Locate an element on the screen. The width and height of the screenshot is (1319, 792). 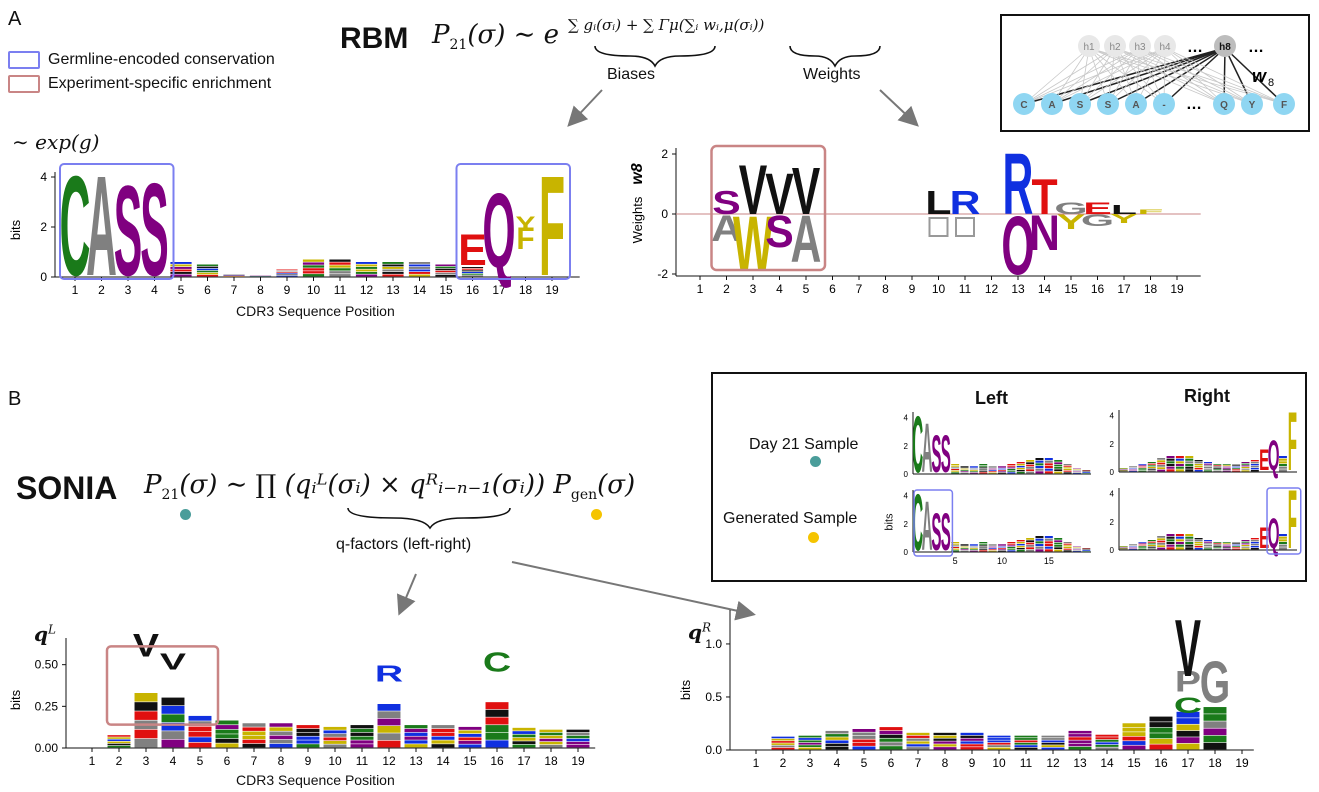
x-tick-label: 4 is located at coordinates (837, 763).